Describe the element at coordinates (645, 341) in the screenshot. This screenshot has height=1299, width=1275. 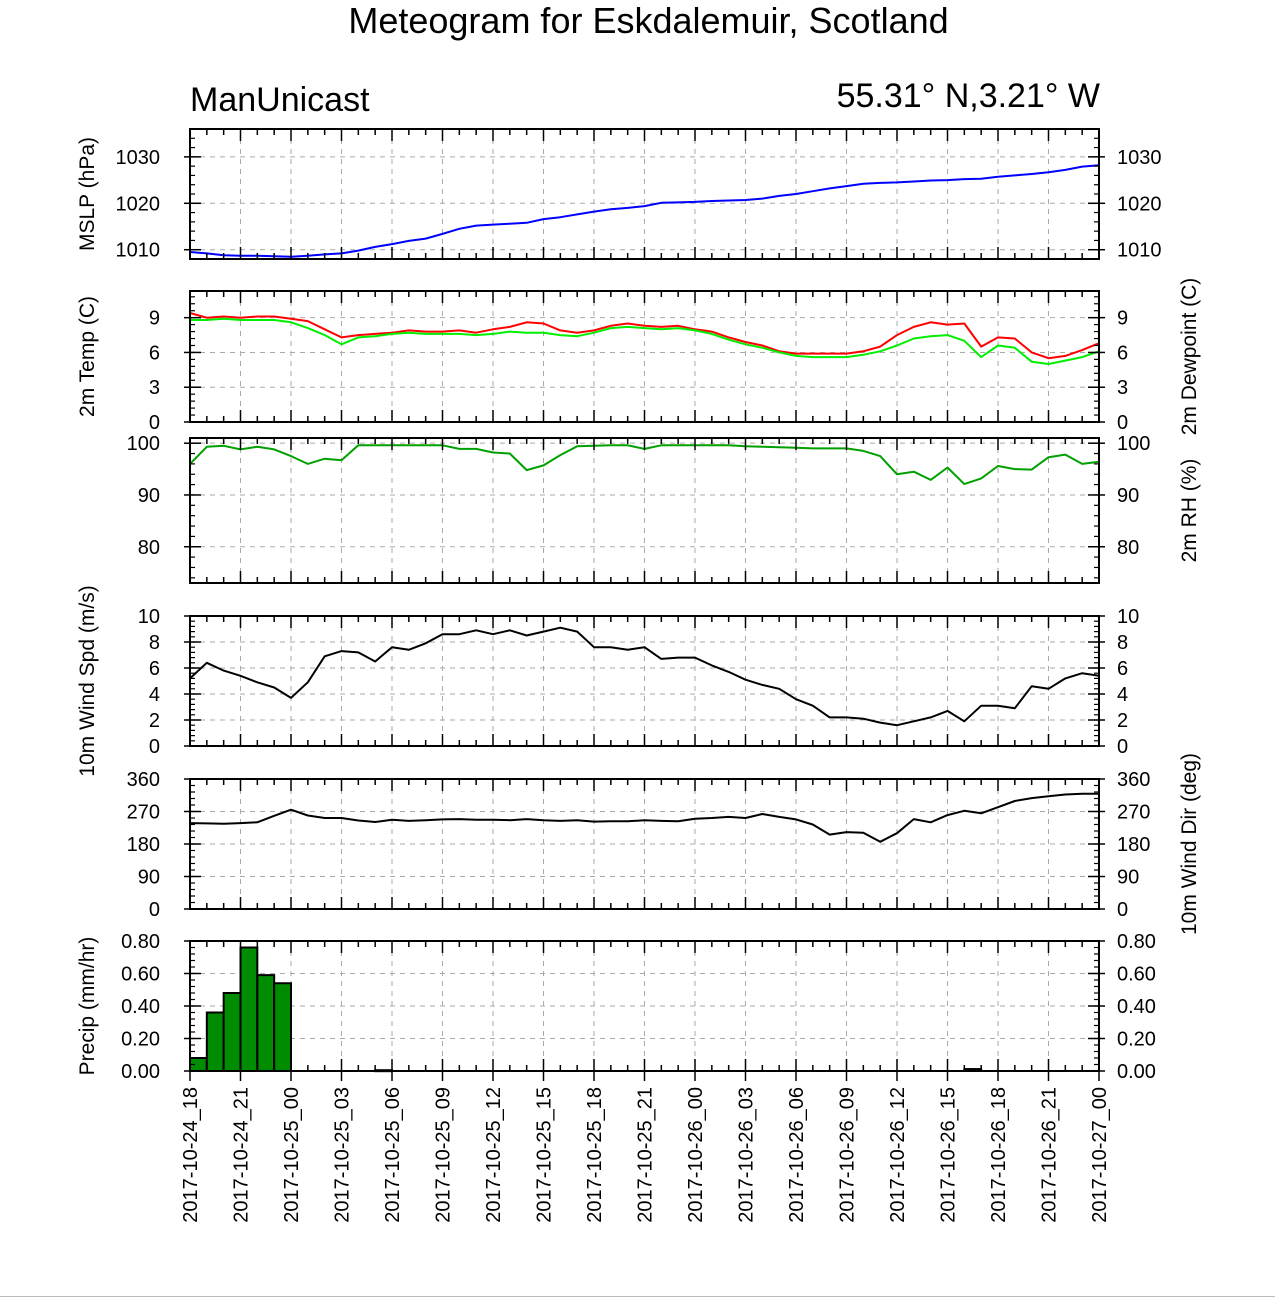
I see `series-line-dewpoint` at that location.